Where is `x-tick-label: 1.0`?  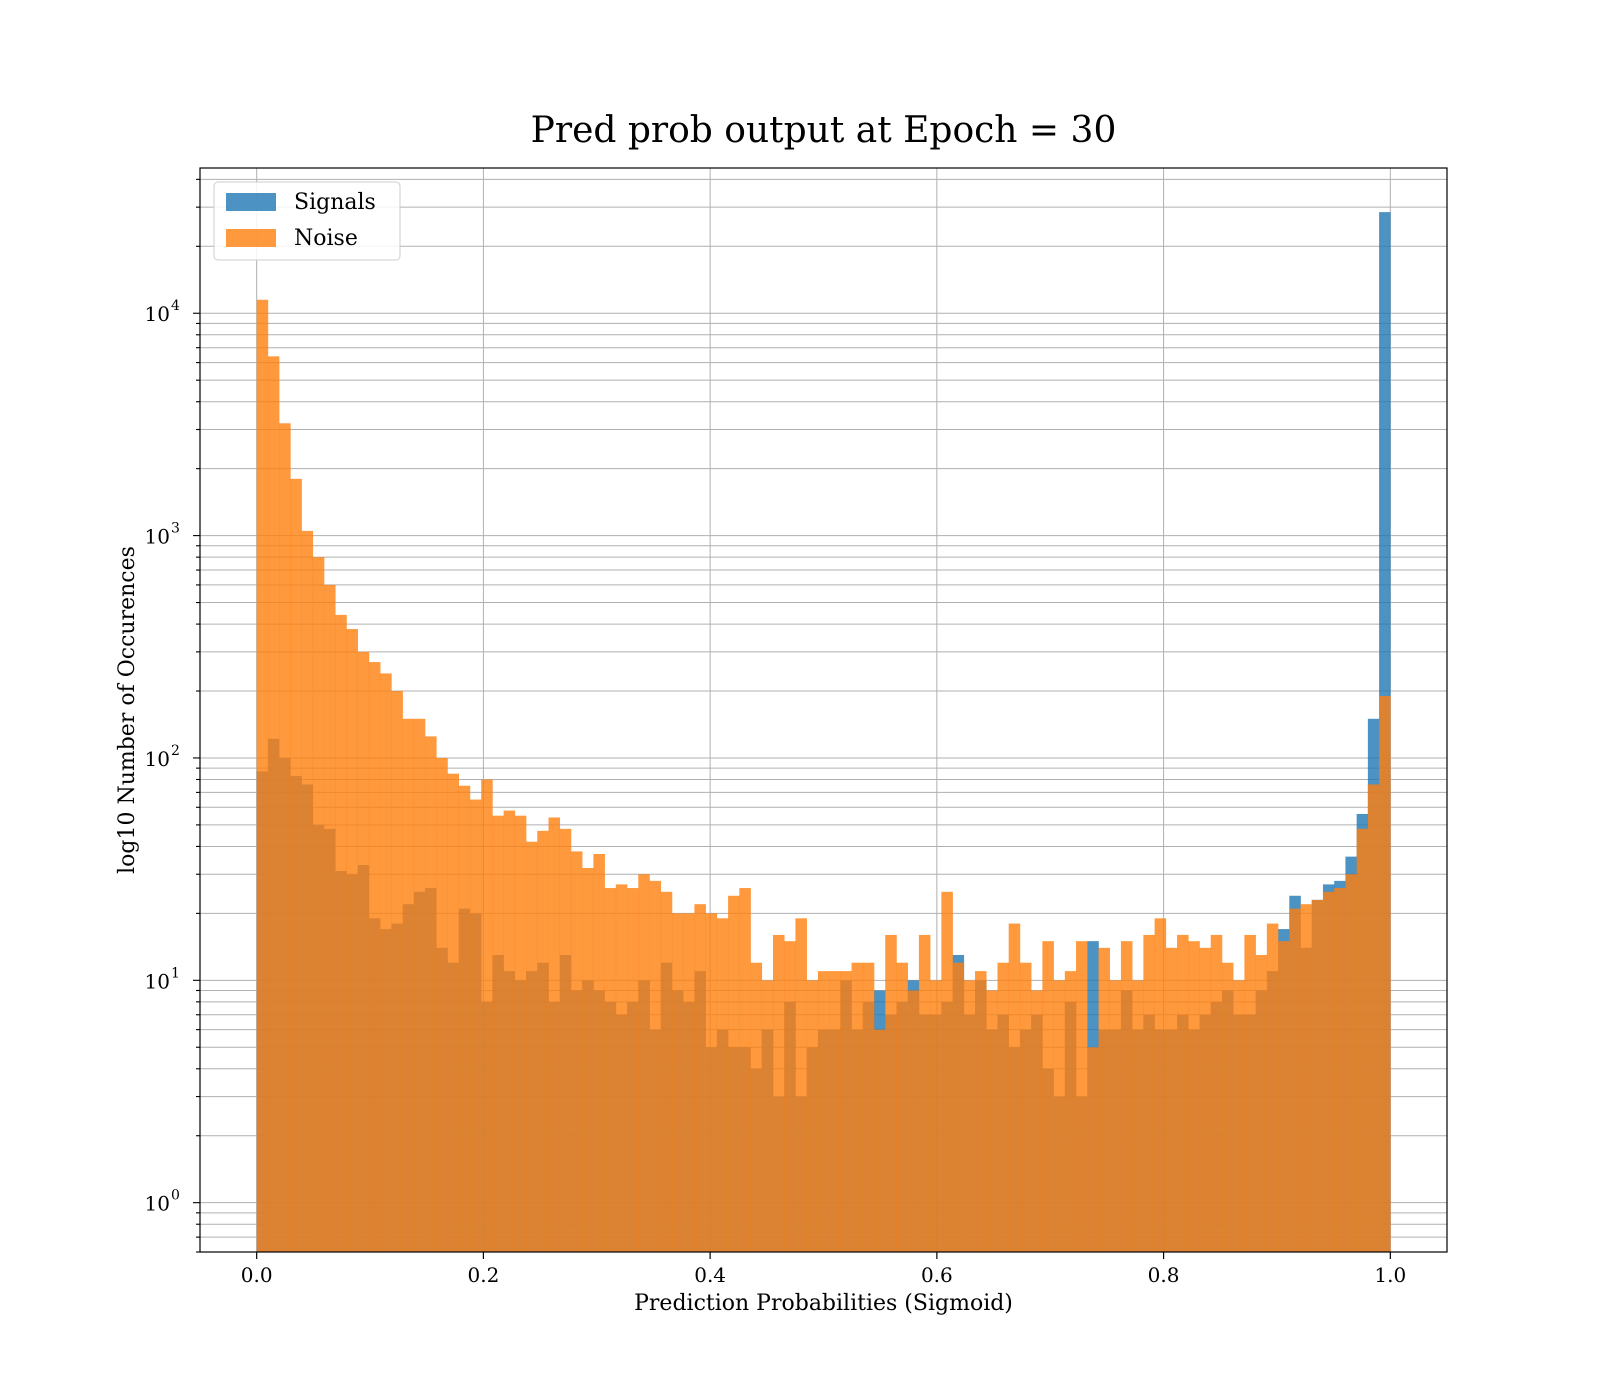 x-tick-label: 1.0 is located at coordinates (1390, 1275).